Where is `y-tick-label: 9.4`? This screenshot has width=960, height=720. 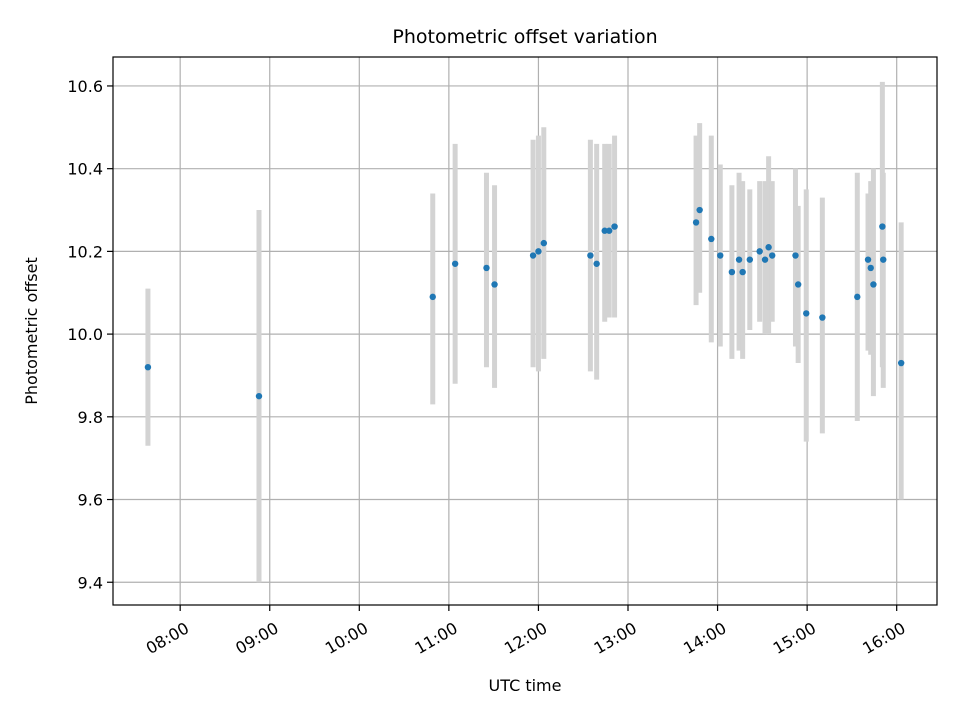 y-tick-label: 9.4 is located at coordinates (90, 582).